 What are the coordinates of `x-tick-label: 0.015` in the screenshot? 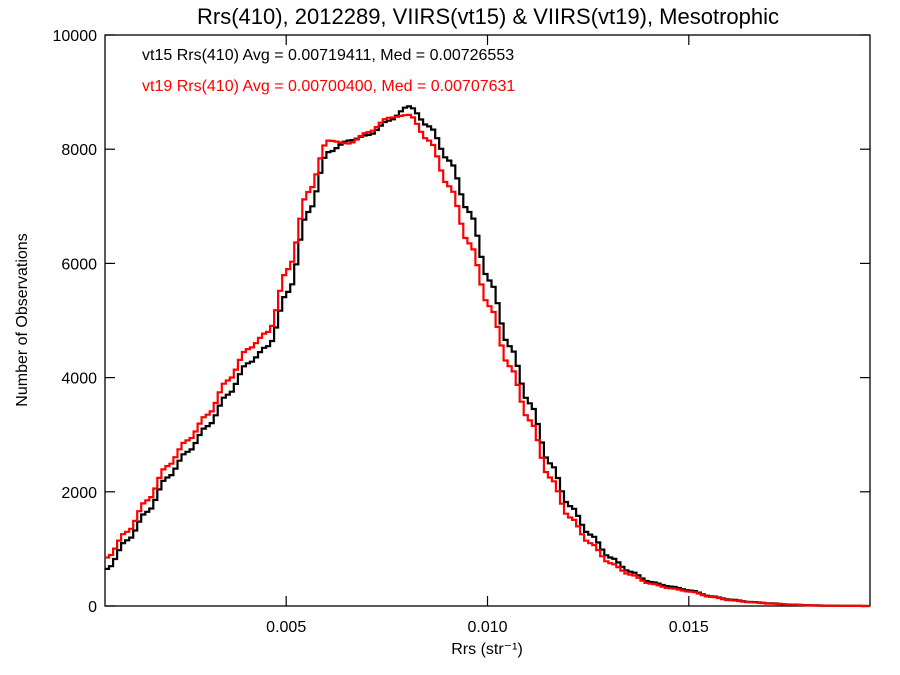 It's located at (689, 627).